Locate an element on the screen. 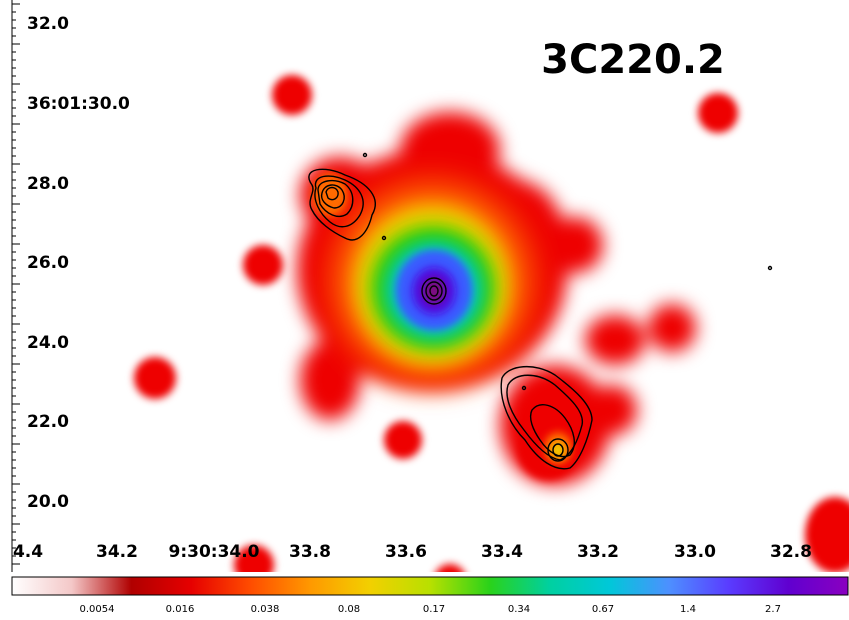 The height and width of the screenshot is (620, 849). x-tick-label: 4.4 is located at coordinates (28, 552).